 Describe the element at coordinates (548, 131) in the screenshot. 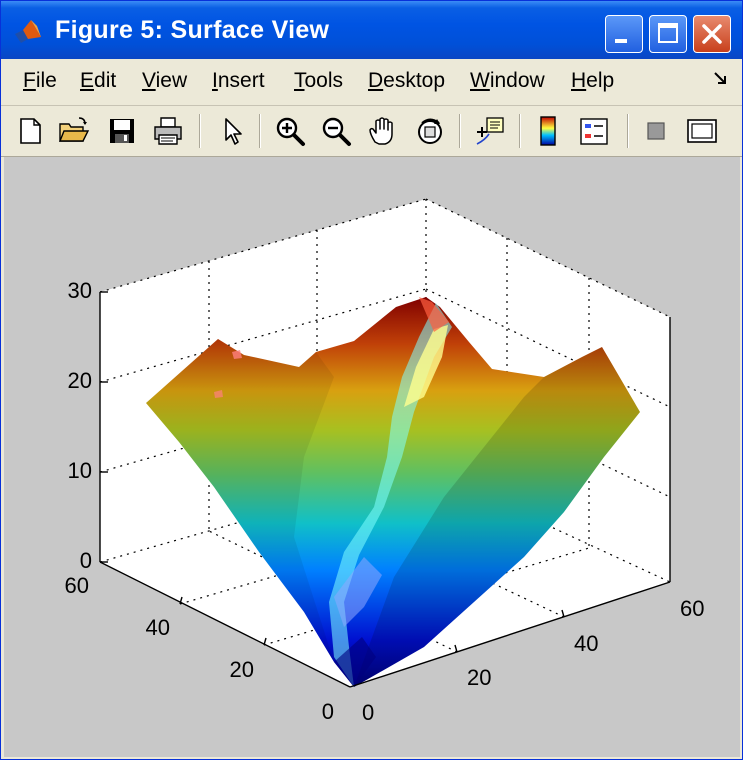

I see `colorbar-icon` at that location.